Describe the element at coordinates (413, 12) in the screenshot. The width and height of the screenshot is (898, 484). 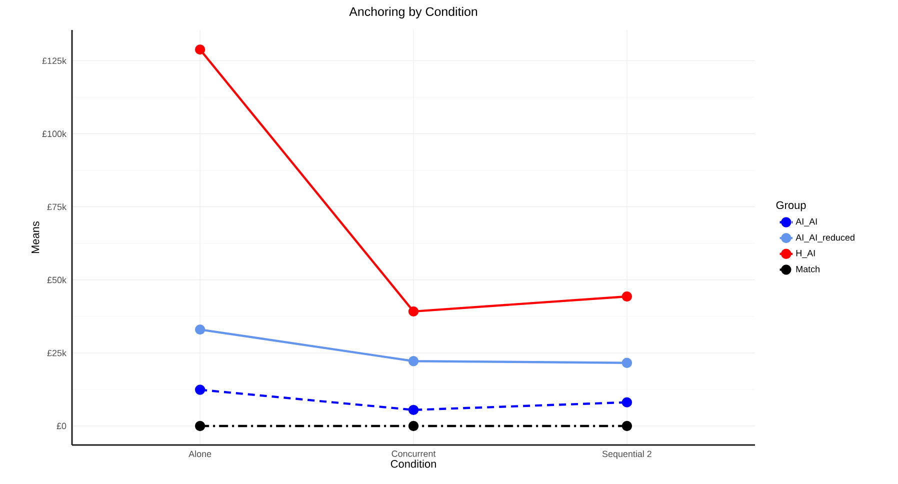
I see `chart-title: Anchoring by Condition` at that location.